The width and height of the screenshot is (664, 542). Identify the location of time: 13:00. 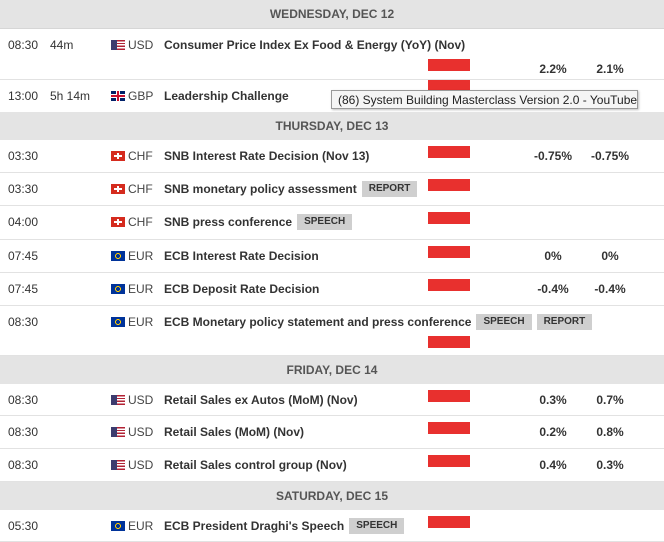
(23, 96).